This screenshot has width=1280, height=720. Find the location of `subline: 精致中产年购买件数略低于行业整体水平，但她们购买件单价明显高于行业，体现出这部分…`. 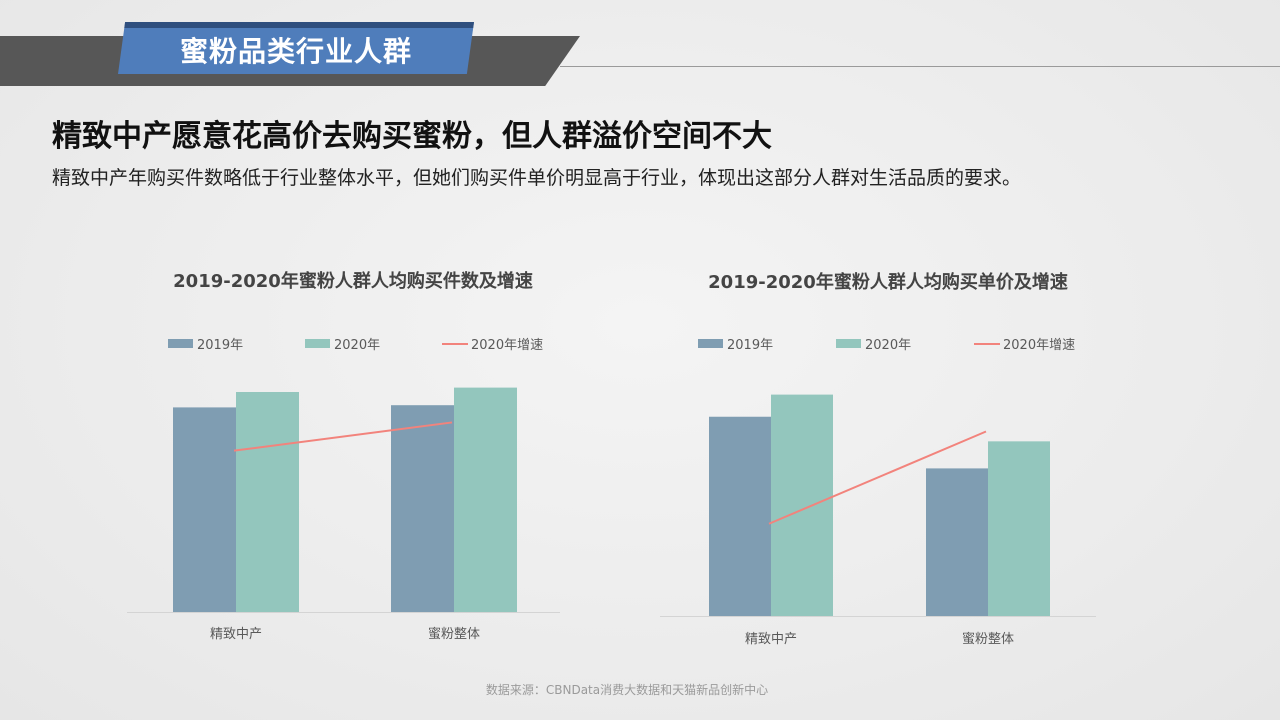

subline: 精致中产年购买件数略低于行业整体水平，但她们购买件单价明显高于行业，体现出这部分… is located at coordinates (537, 178).